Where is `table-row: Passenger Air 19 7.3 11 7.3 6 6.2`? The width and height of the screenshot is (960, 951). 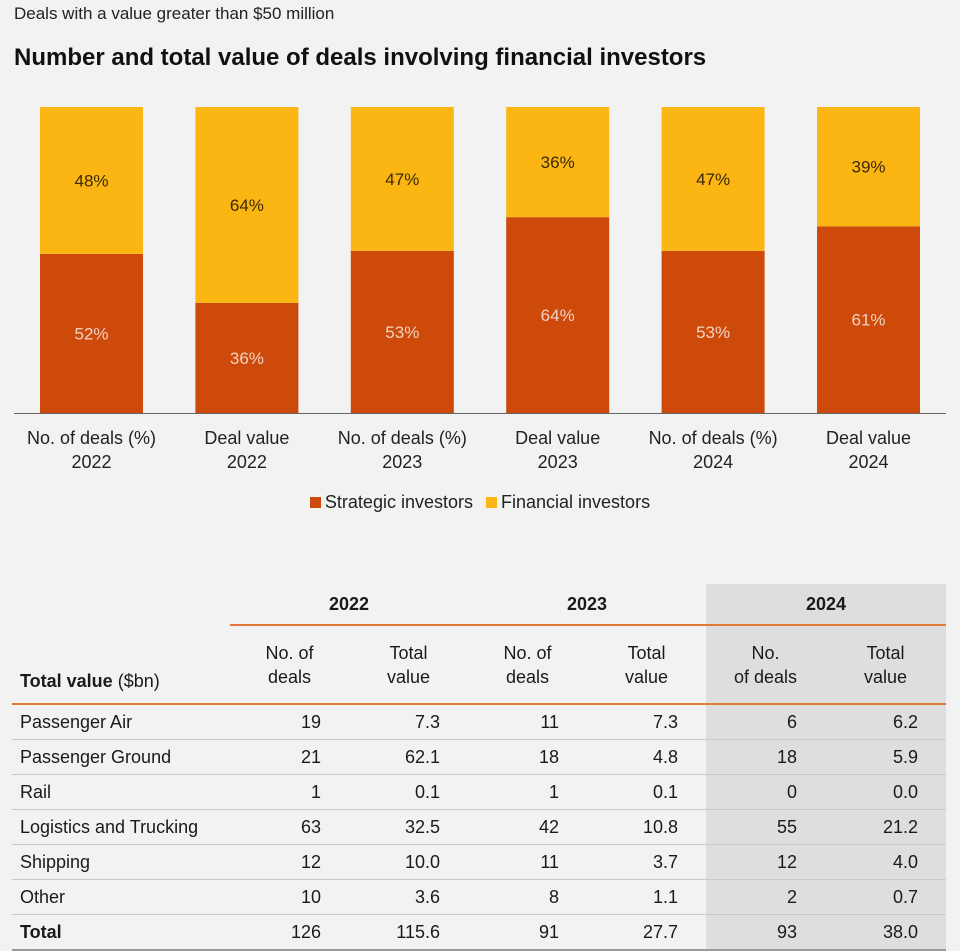
table-row: Passenger Air 19 7.3 11 7.3 6 6.2 is located at coordinates (479, 722).